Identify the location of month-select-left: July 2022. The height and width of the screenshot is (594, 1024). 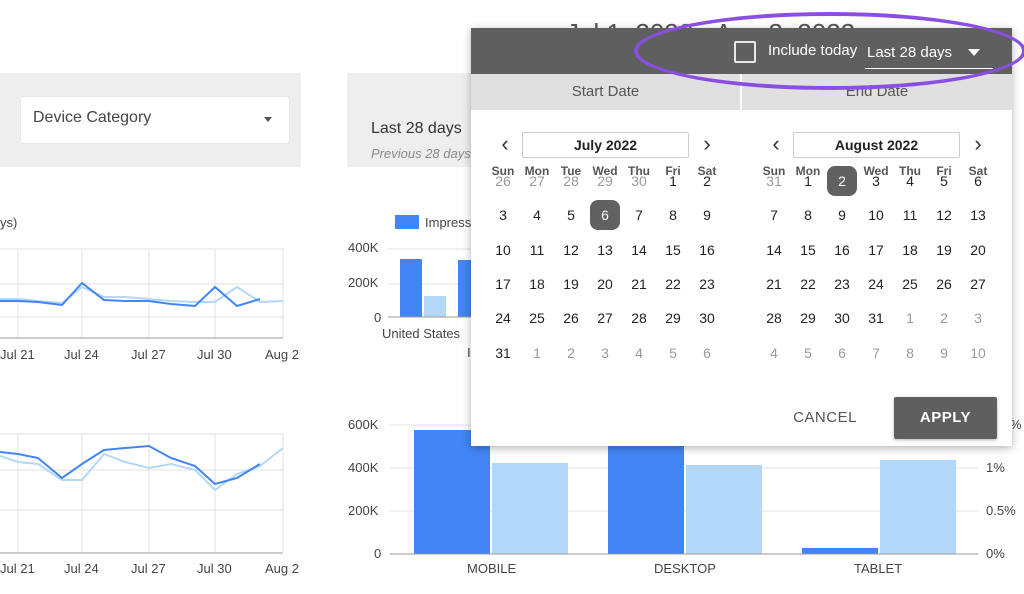
(605, 145).